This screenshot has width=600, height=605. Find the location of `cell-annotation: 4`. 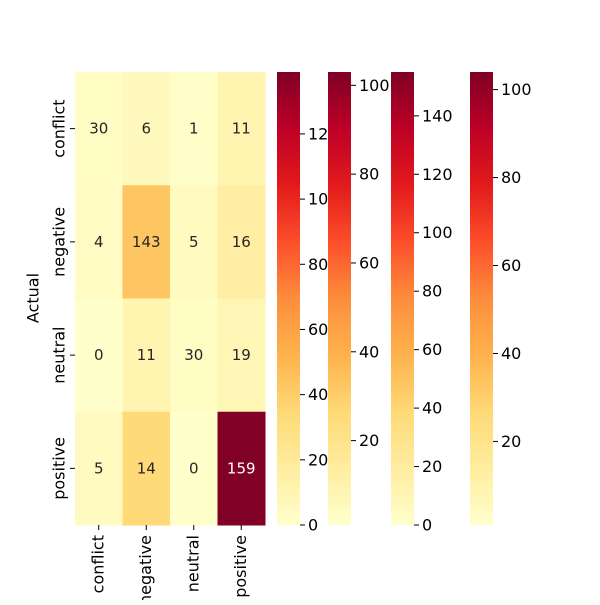

cell-annotation: 4 is located at coordinates (99, 242).